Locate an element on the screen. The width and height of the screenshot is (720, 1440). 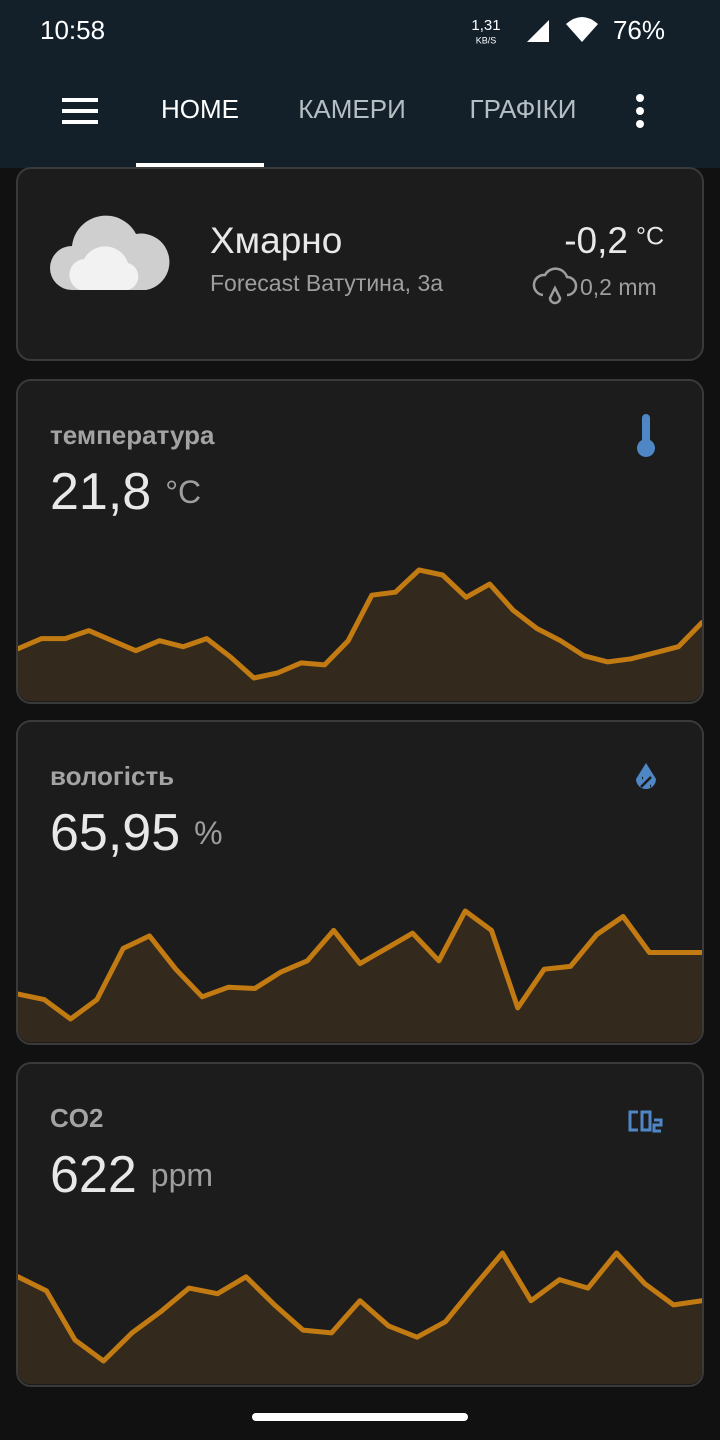
humidity-icon is located at coordinates (646, 776).